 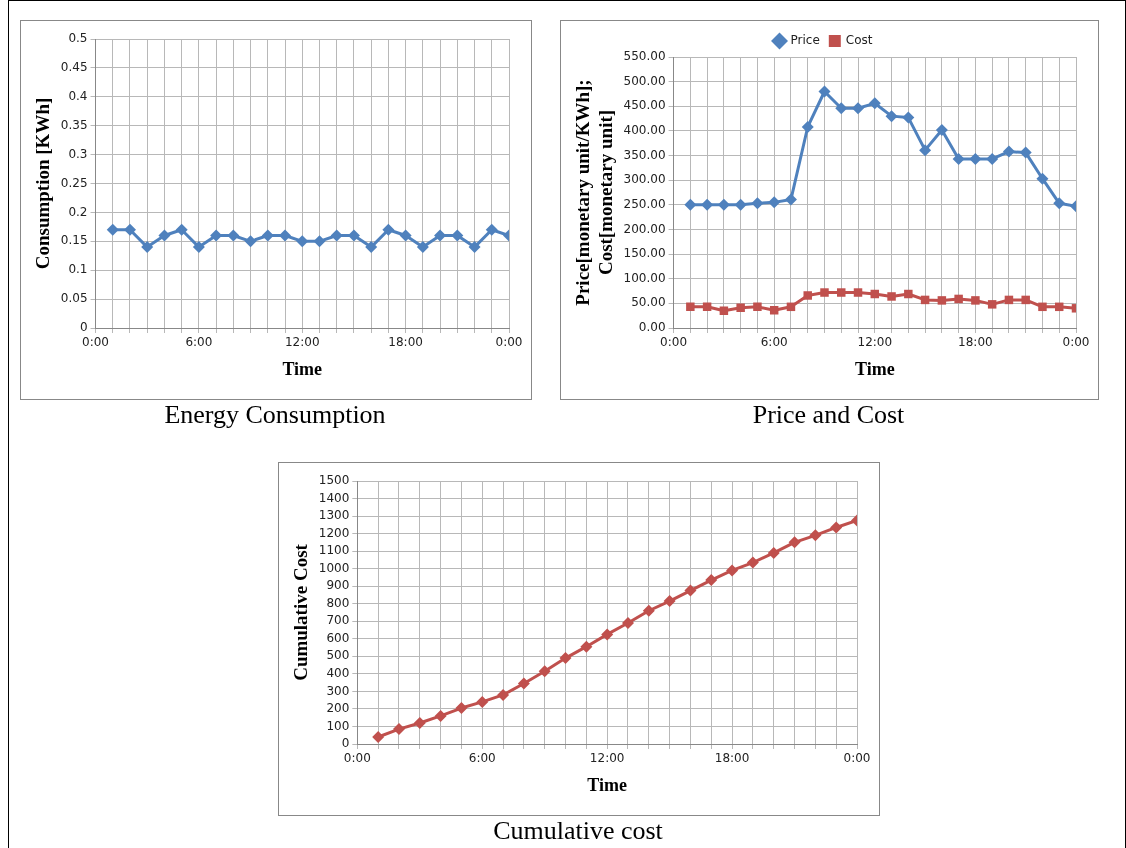 I want to click on y-tick-label: 300, so click(x=338, y=690).